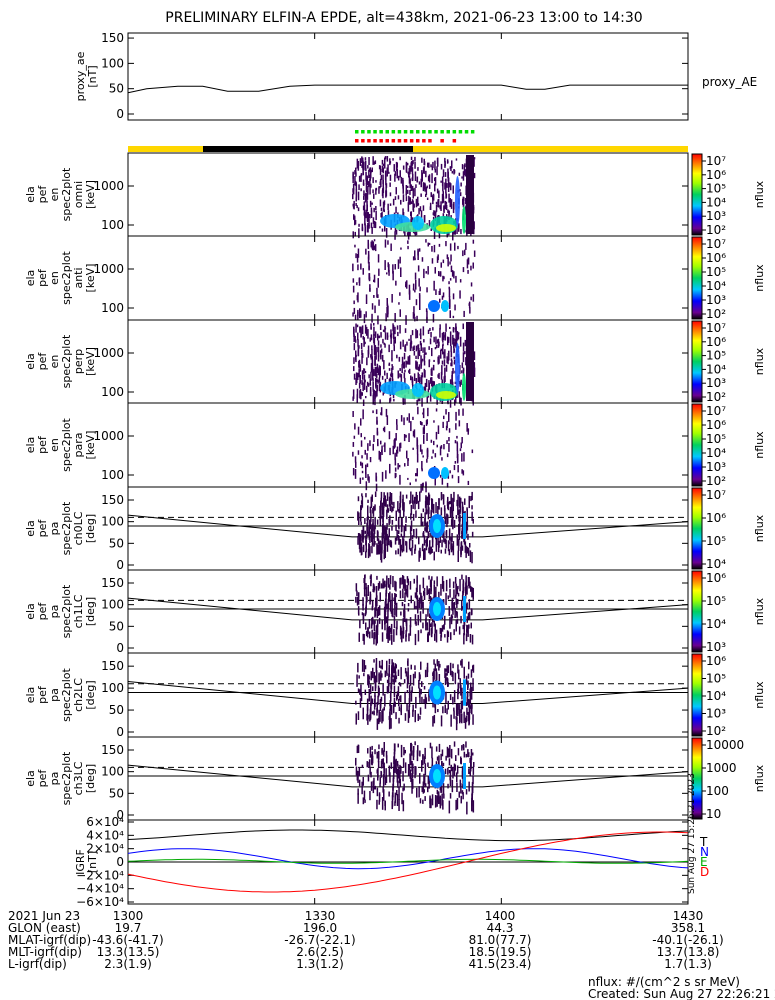  What do you see at coordinates (128, 928) in the screenshot?
I see `footer-value: 19.7` at bounding box center [128, 928].